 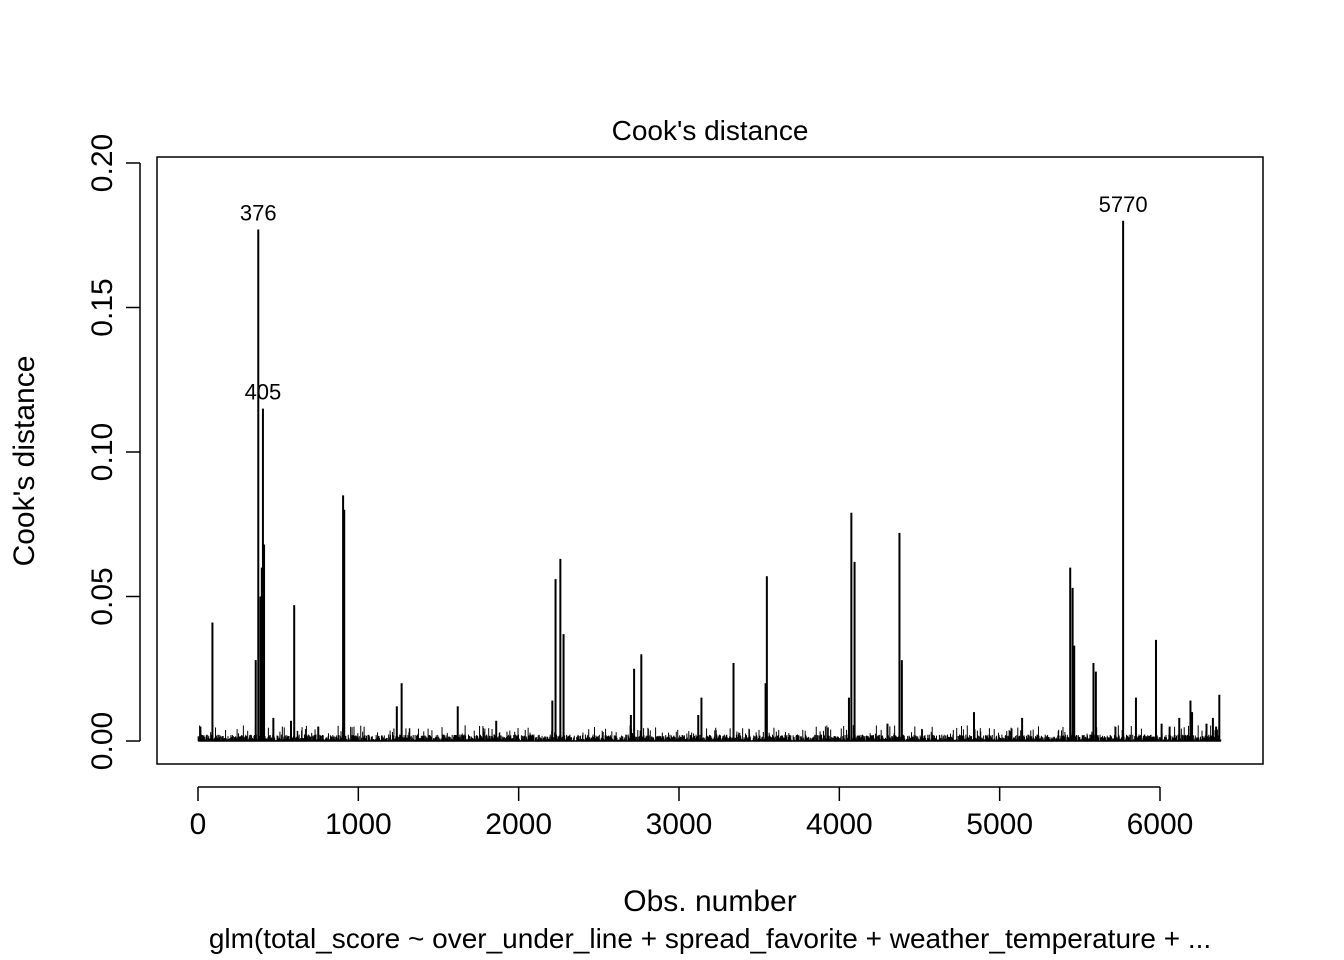 I want to click on y-axis-title: Cook's distance, so click(x=24, y=461).